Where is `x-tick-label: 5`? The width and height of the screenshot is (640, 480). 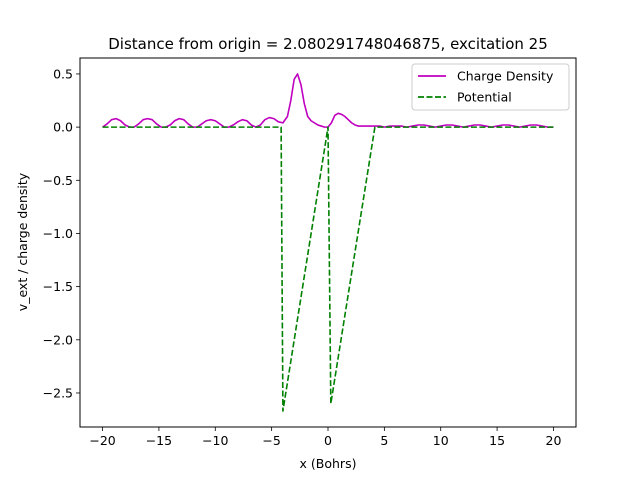
x-tick-label: 5 is located at coordinates (384, 440).